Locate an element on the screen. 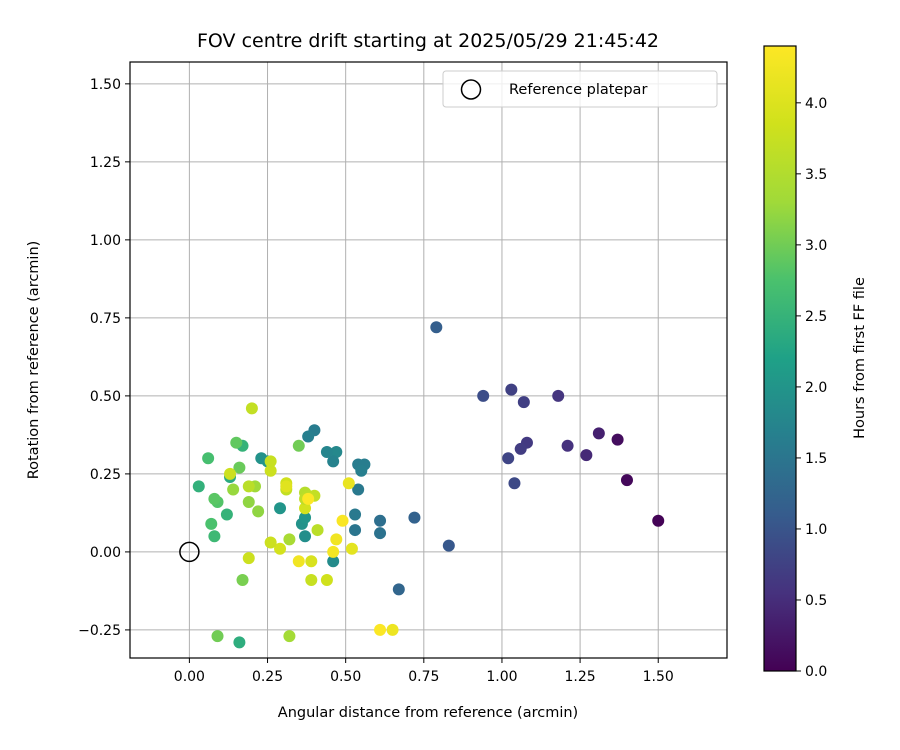  y-tick-label: 0.50 is located at coordinates (105, 397).